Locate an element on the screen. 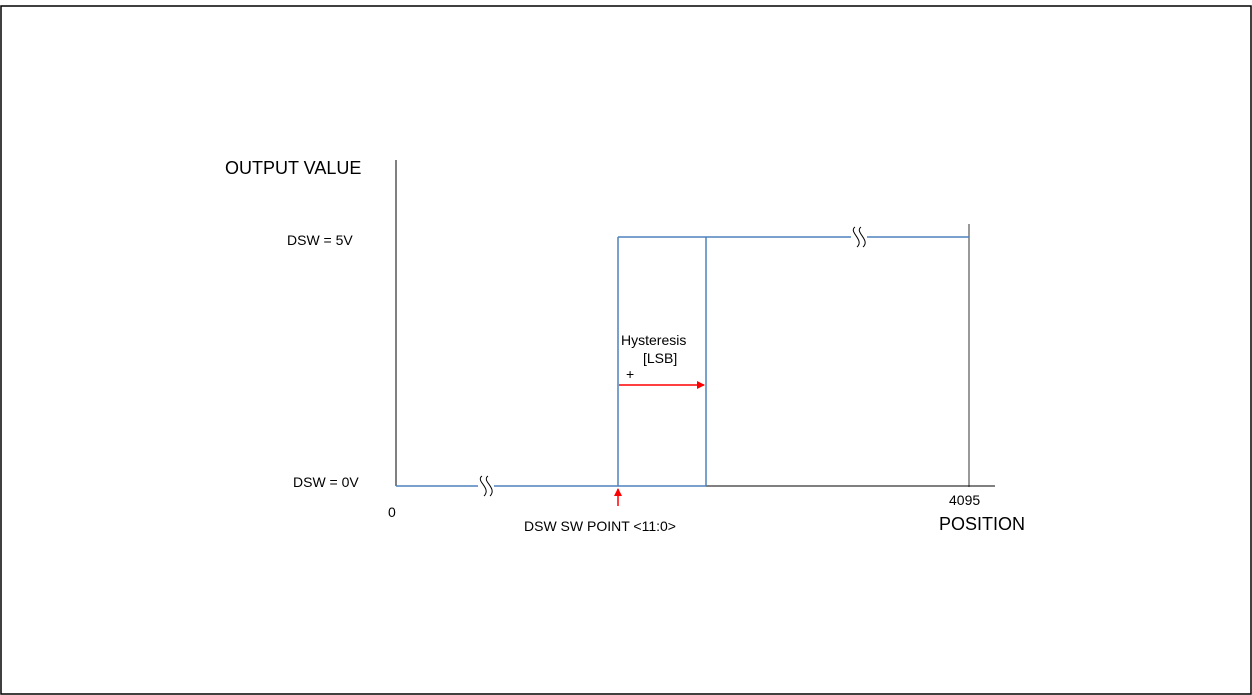  x-min-label: 0 is located at coordinates (392, 512).